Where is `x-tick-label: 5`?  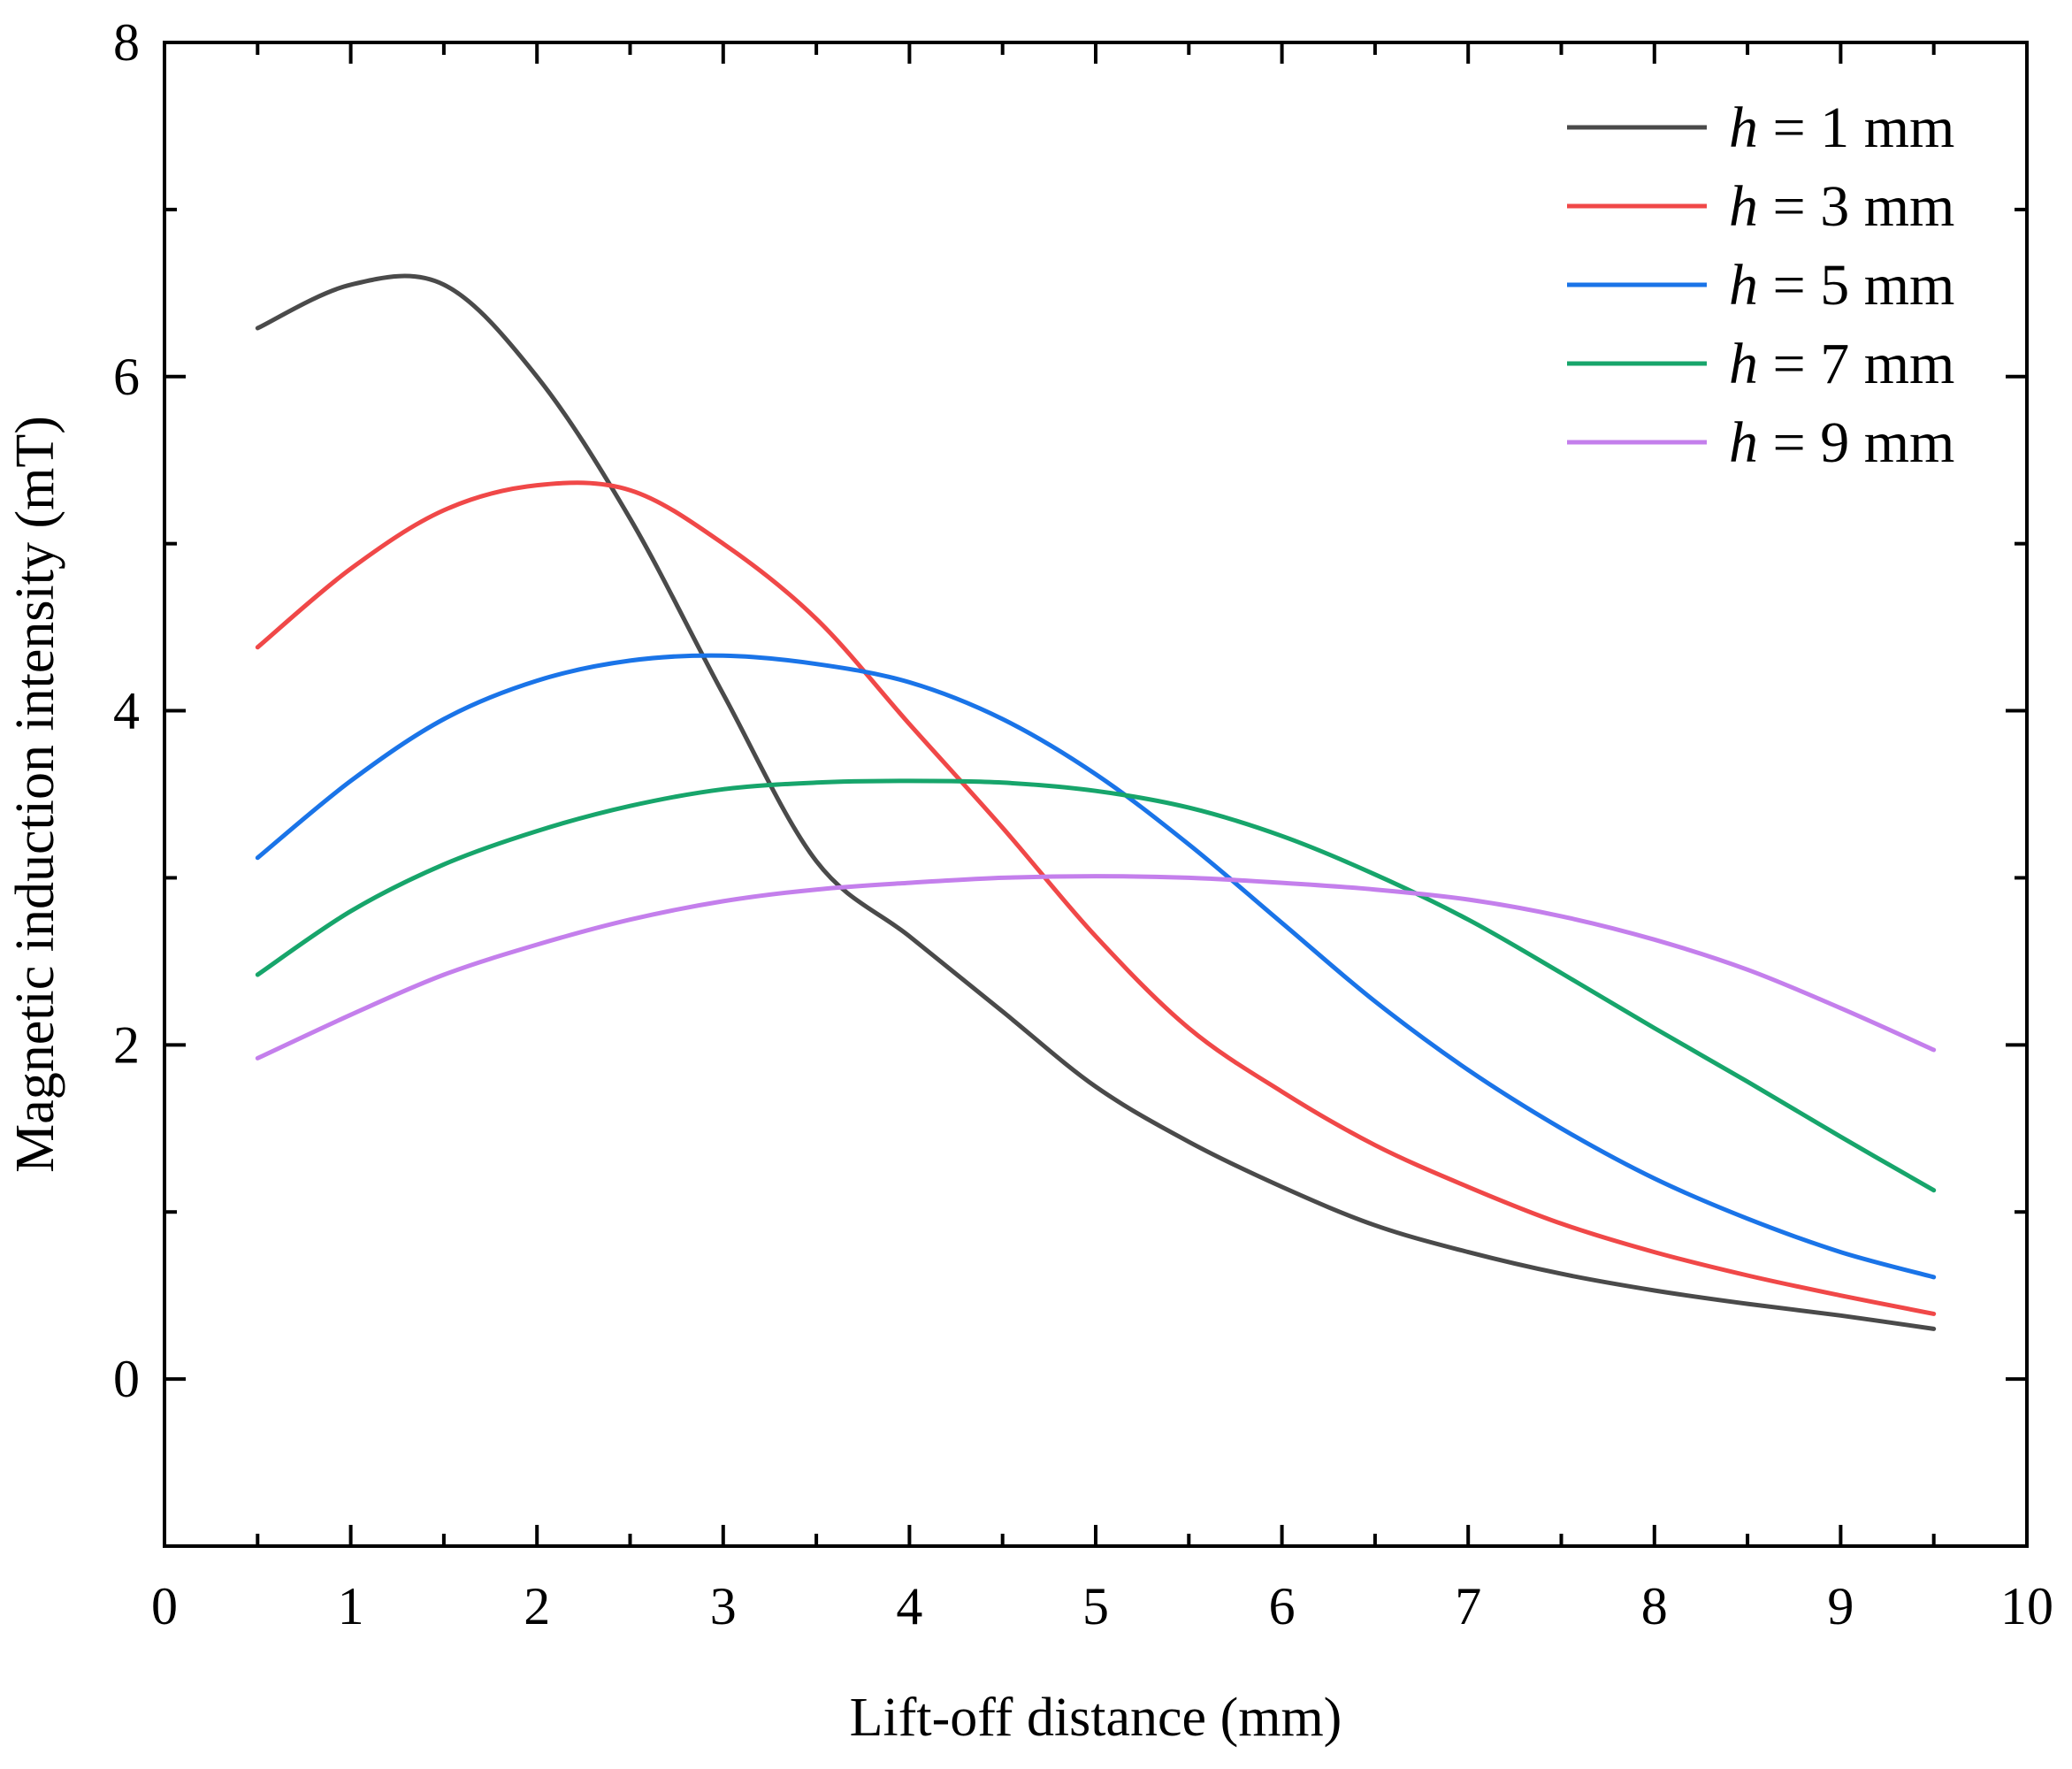 x-tick-label: 5 is located at coordinates (1096, 1606).